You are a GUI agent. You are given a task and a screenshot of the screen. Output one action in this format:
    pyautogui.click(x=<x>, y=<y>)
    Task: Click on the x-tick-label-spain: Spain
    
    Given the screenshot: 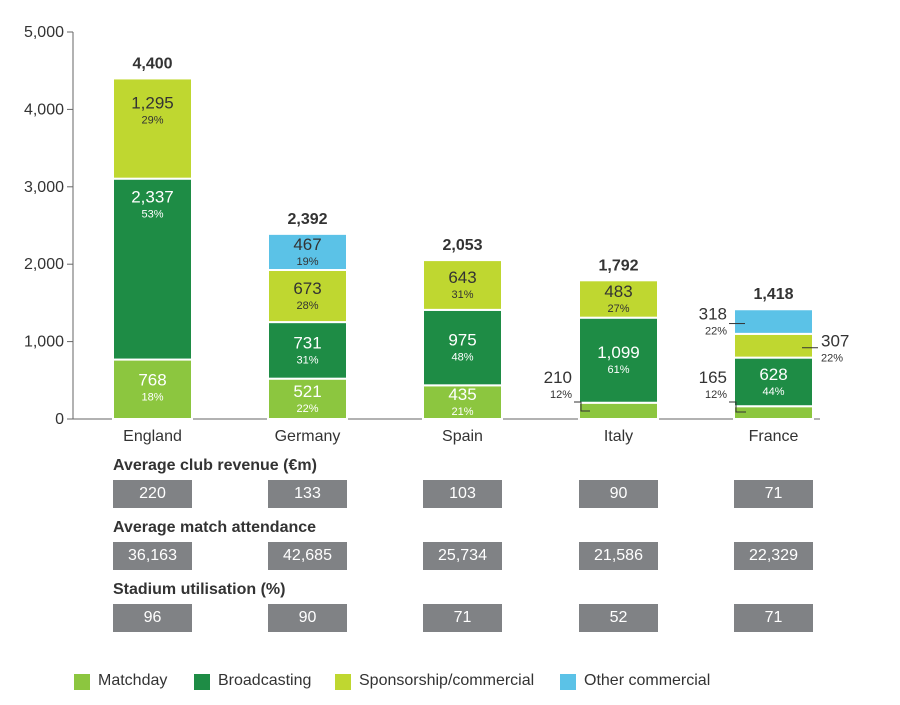 What is the action you would take?
    pyautogui.click(x=462, y=436)
    